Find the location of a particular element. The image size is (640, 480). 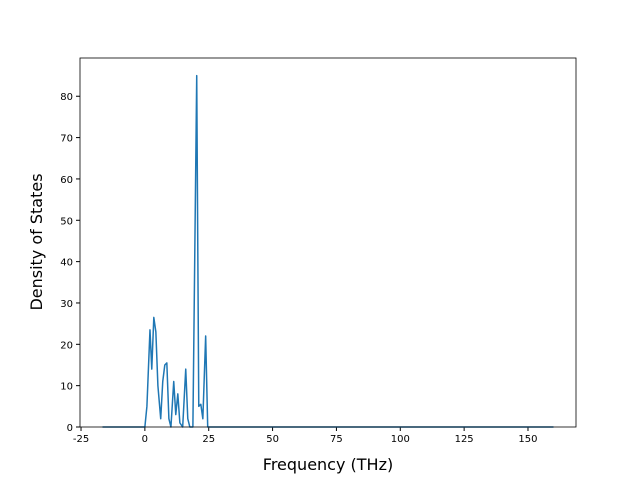

x-tick-label: 125 is located at coordinates (464, 439).